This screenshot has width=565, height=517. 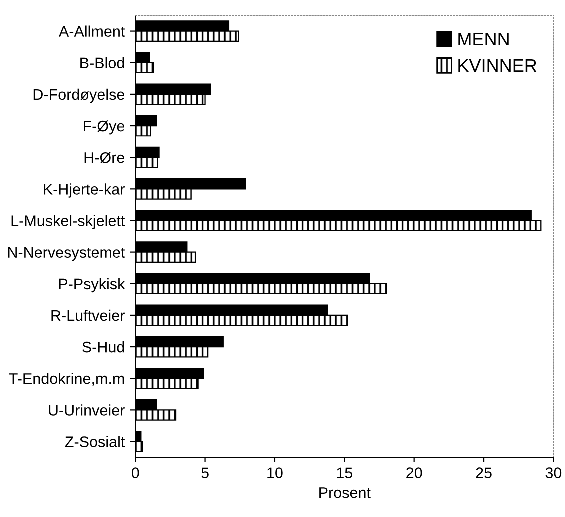 What do you see at coordinates (92, 31) in the screenshot?
I see `y-tick-label: A-Allment` at bounding box center [92, 31].